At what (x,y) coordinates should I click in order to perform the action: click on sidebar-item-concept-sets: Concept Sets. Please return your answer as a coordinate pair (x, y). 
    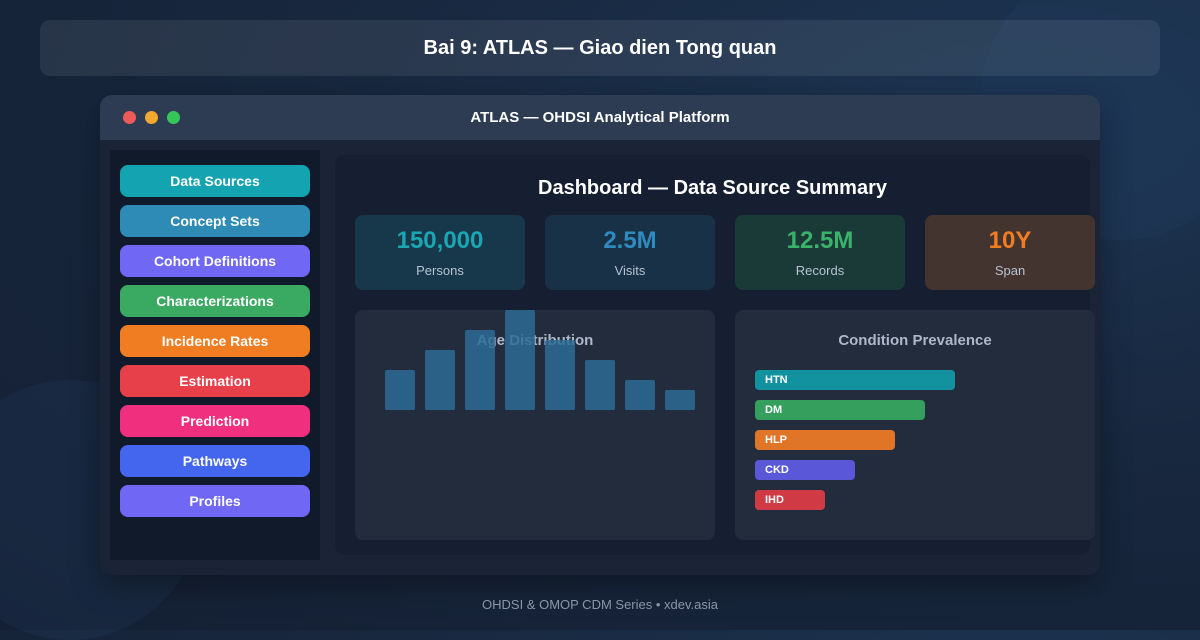
    Looking at the image, I should click on (215, 221).